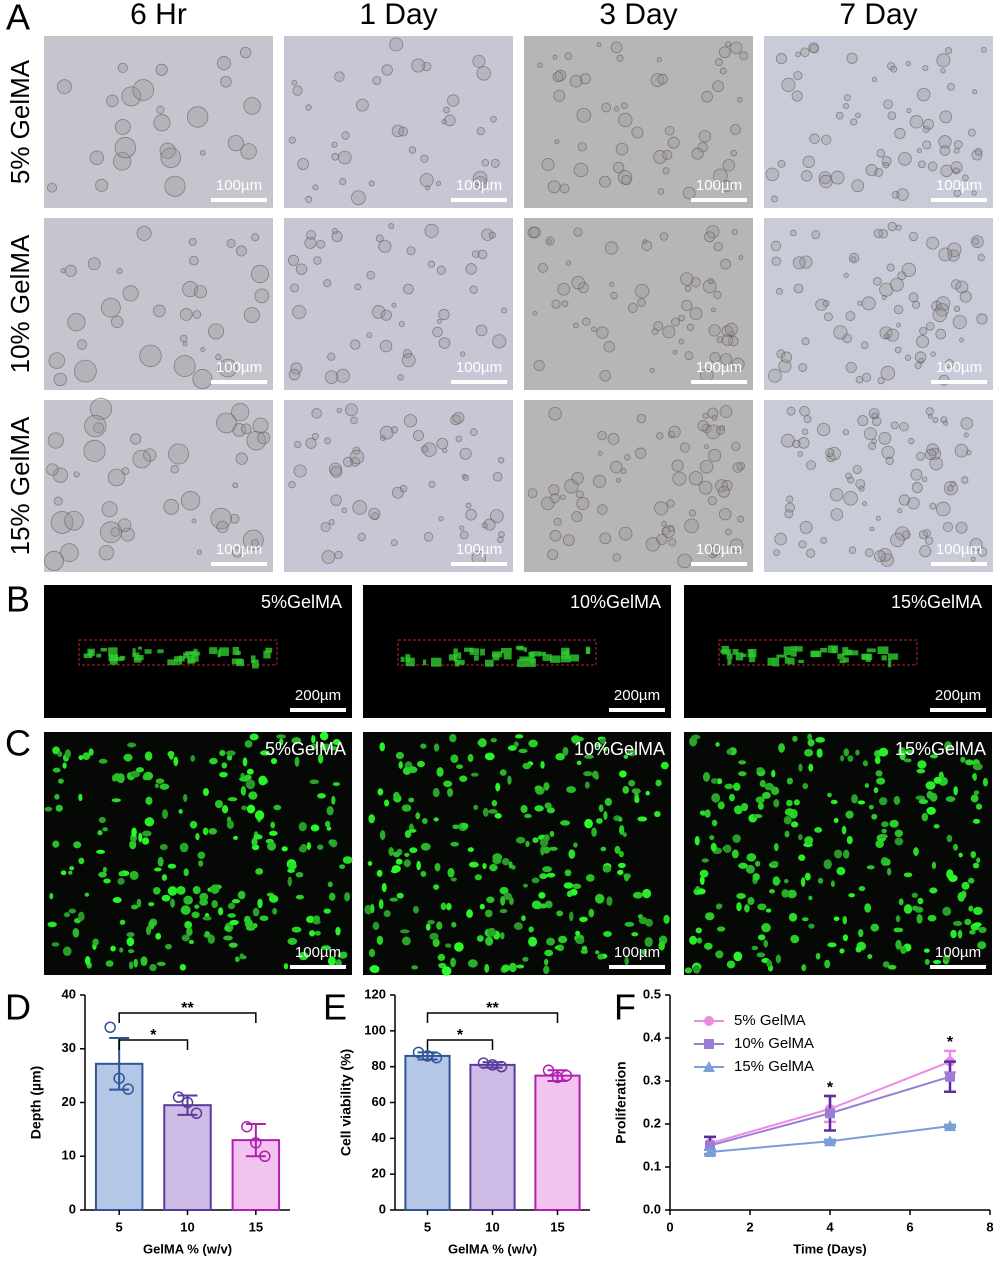  I want to click on legend-label: 5% GelMA, so click(770, 1020).